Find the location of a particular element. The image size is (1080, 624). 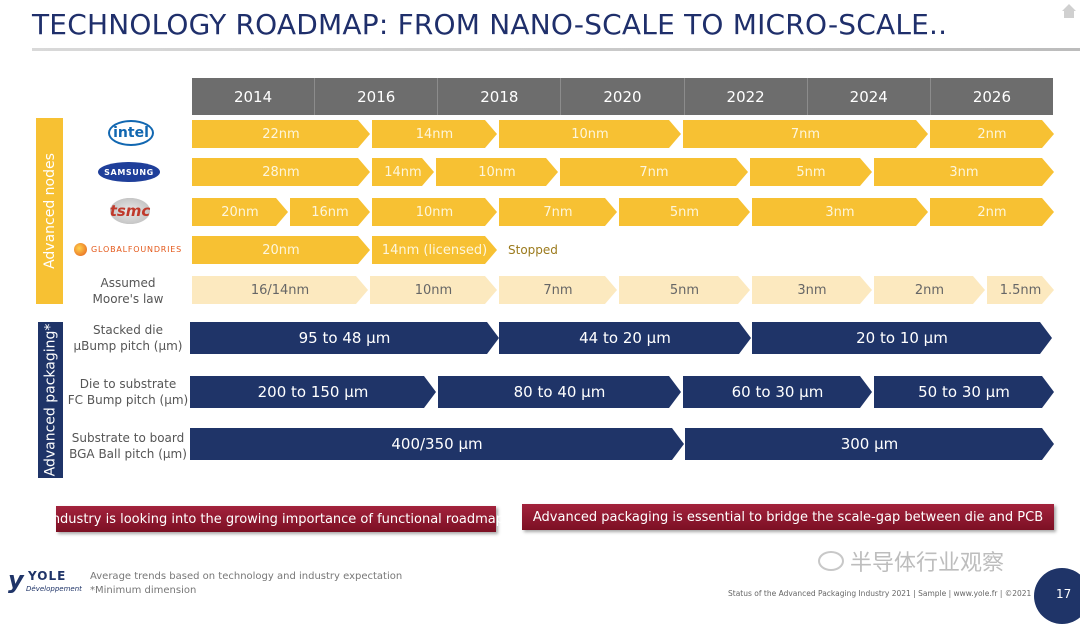

globalfoundries-node: 14nm (licensed) is located at coordinates (434, 250).